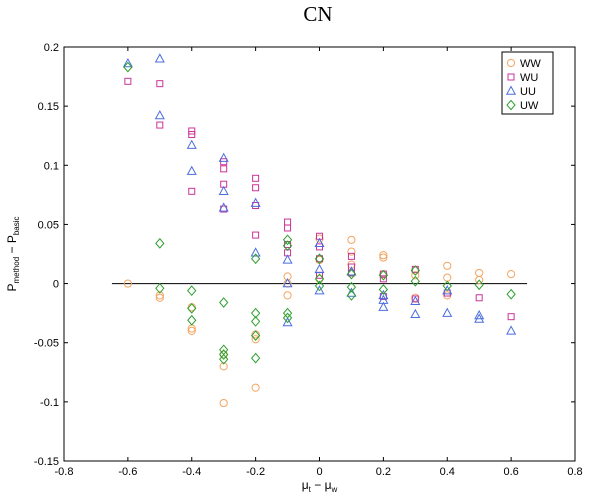  Describe the element at coordinates (64, 472) in the screenshot. I see `x-tick-label: -0.8` at that location.